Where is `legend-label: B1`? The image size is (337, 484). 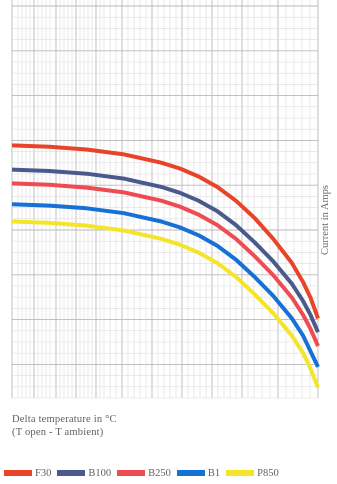 legend-label: B1 is located at coordinates (214, 473).